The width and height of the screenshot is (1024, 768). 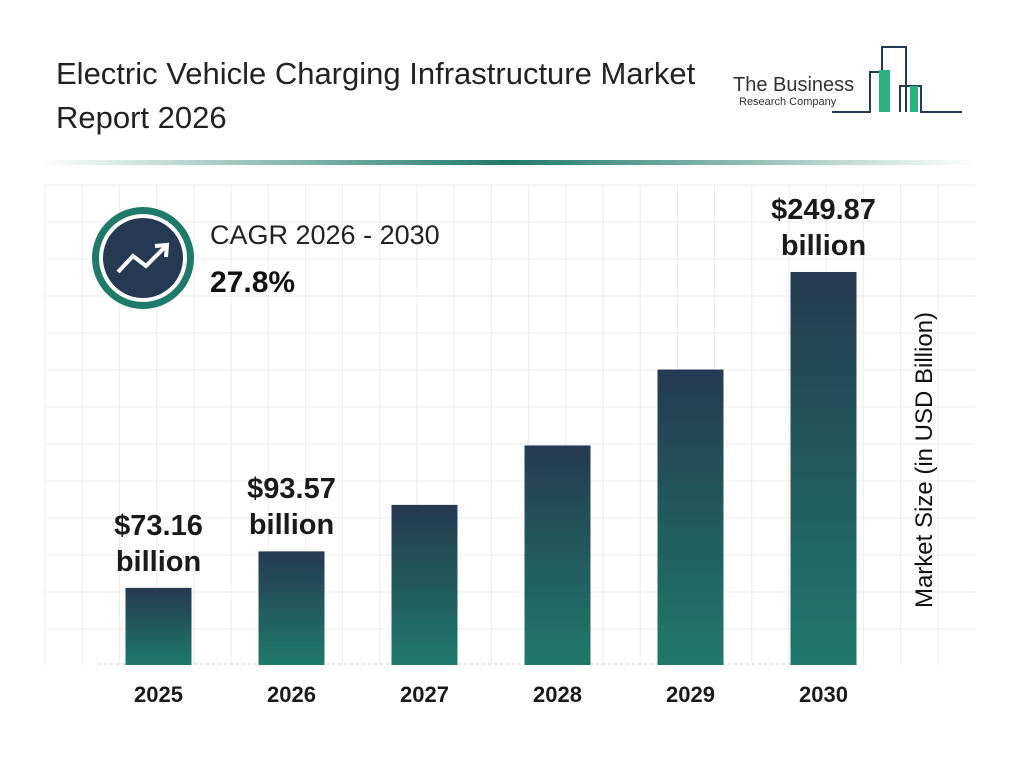 What do you see at coordinates (794, 85) in the screenshot?
I see `logo-text: The Business` at bounding box center [794, 85].